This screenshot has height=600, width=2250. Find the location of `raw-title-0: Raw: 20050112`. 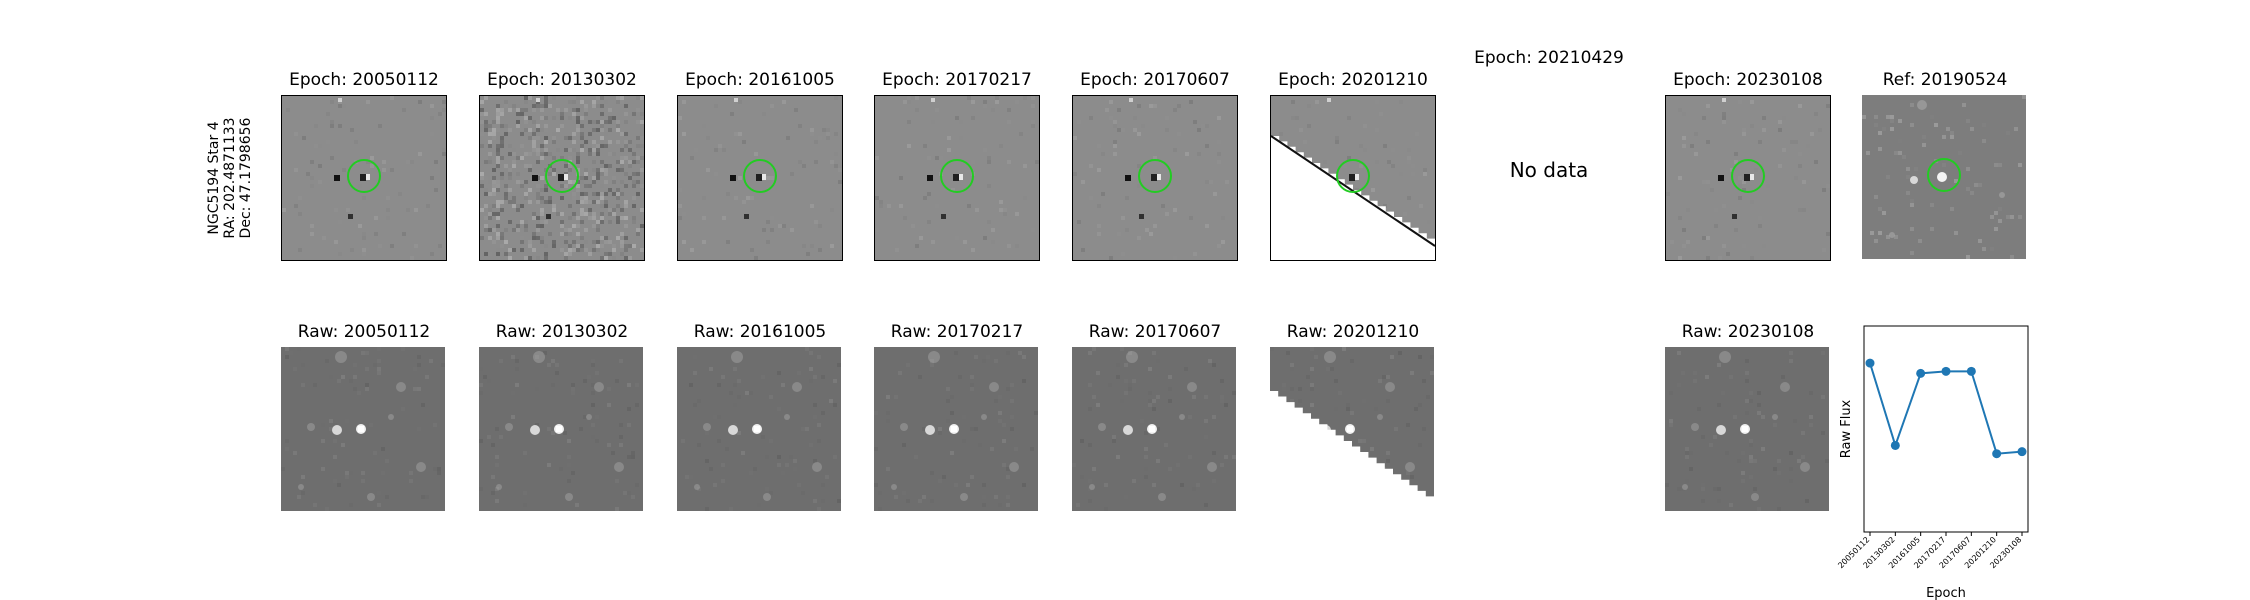

raw-title-0: Raw: 20050112 is located at coordinates (364, 332).